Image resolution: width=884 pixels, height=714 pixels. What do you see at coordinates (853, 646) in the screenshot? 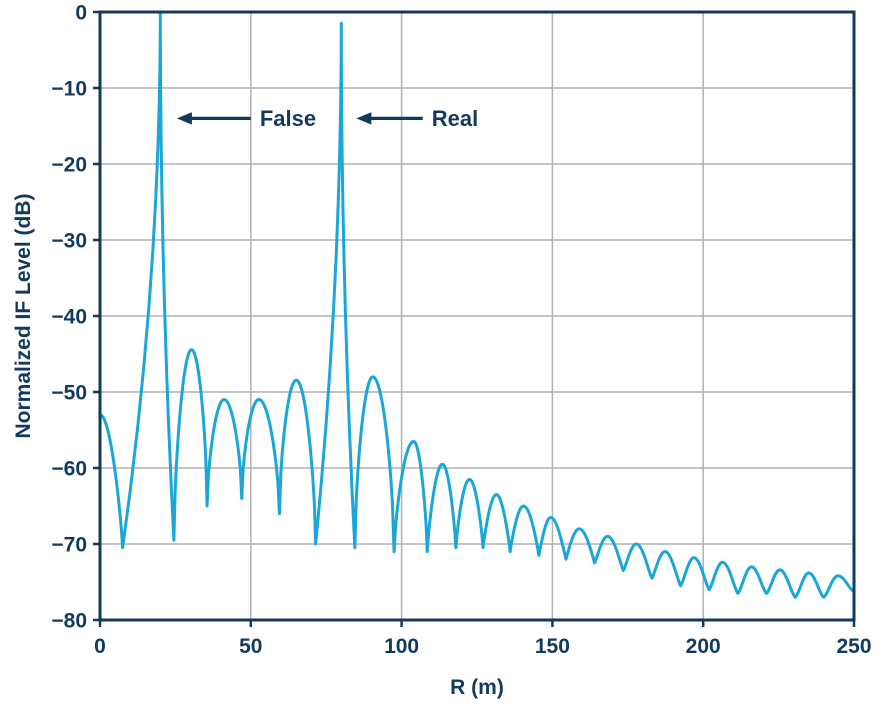
I see `x-tick-label: 250` at bounding box center [853, 646].